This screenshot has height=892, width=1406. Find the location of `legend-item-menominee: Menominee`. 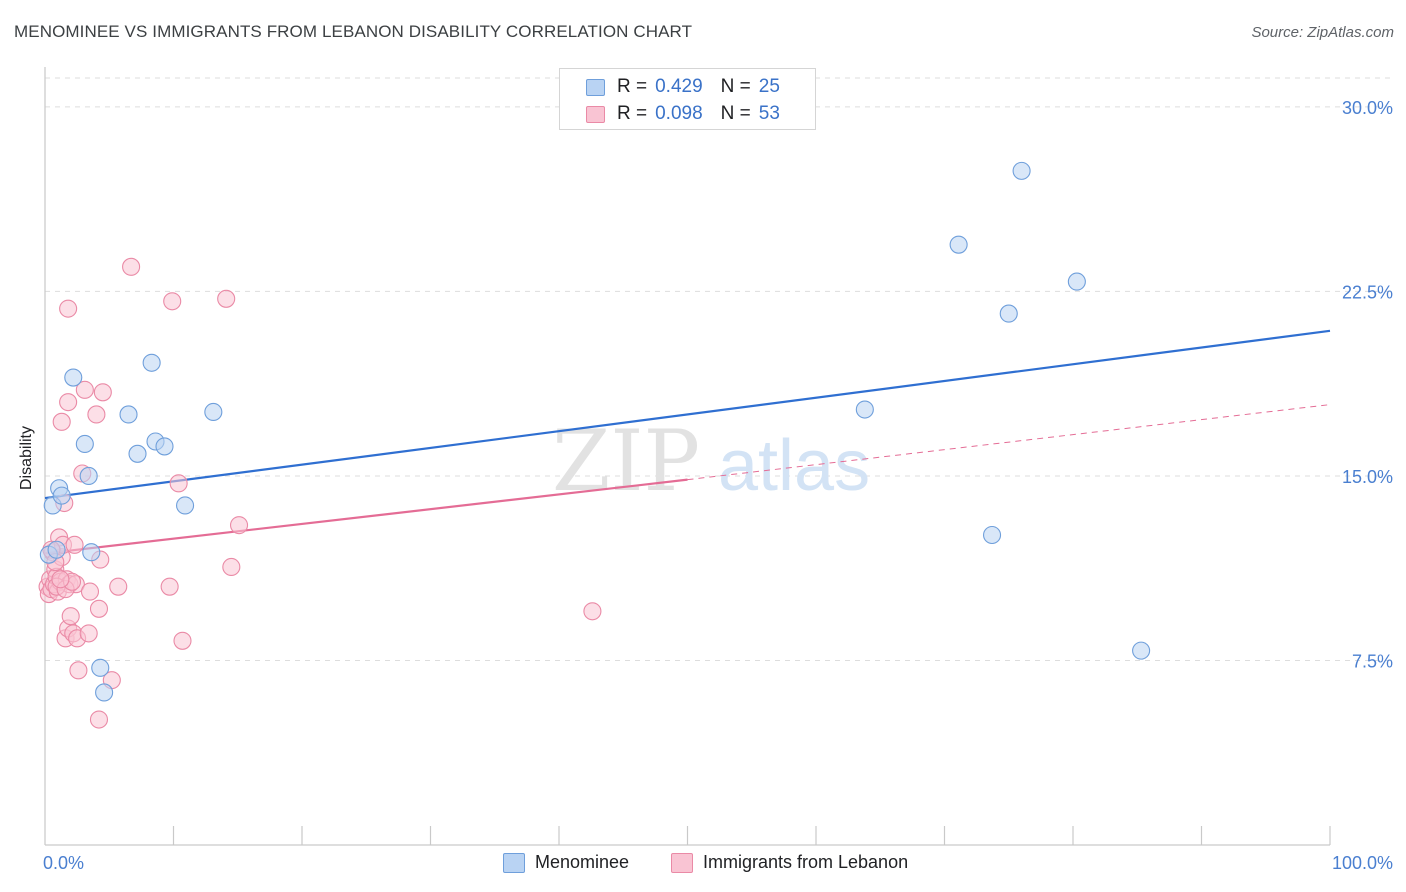

legend-item-menominee: Menominee is located at coordinates (566, 862).